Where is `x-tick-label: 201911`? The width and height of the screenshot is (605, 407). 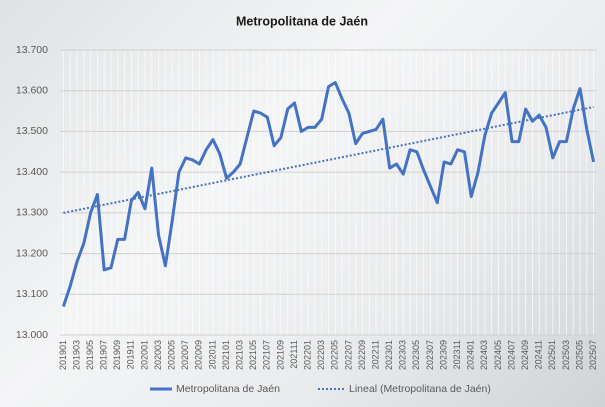
x-tick-label: 201911 is located at coordinates (131, 354).